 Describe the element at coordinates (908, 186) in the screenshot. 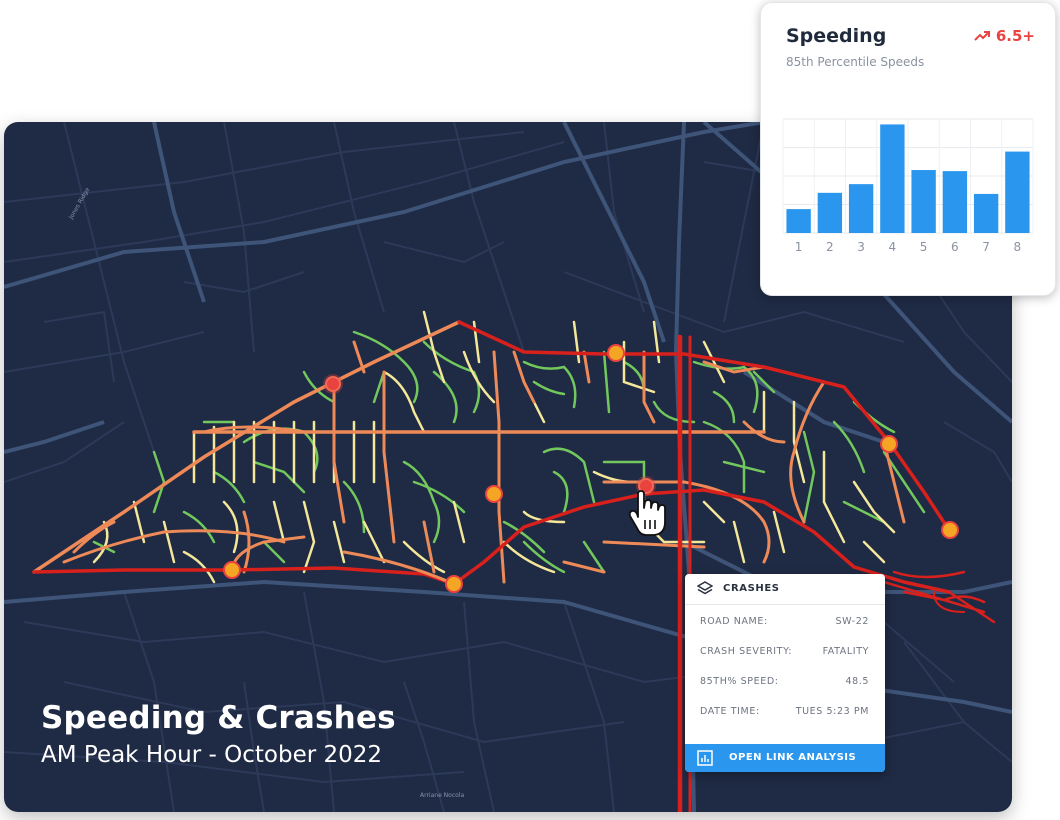

I see `speed-bar-chart: 1 2 3 4 5 6 7 8` at that location.